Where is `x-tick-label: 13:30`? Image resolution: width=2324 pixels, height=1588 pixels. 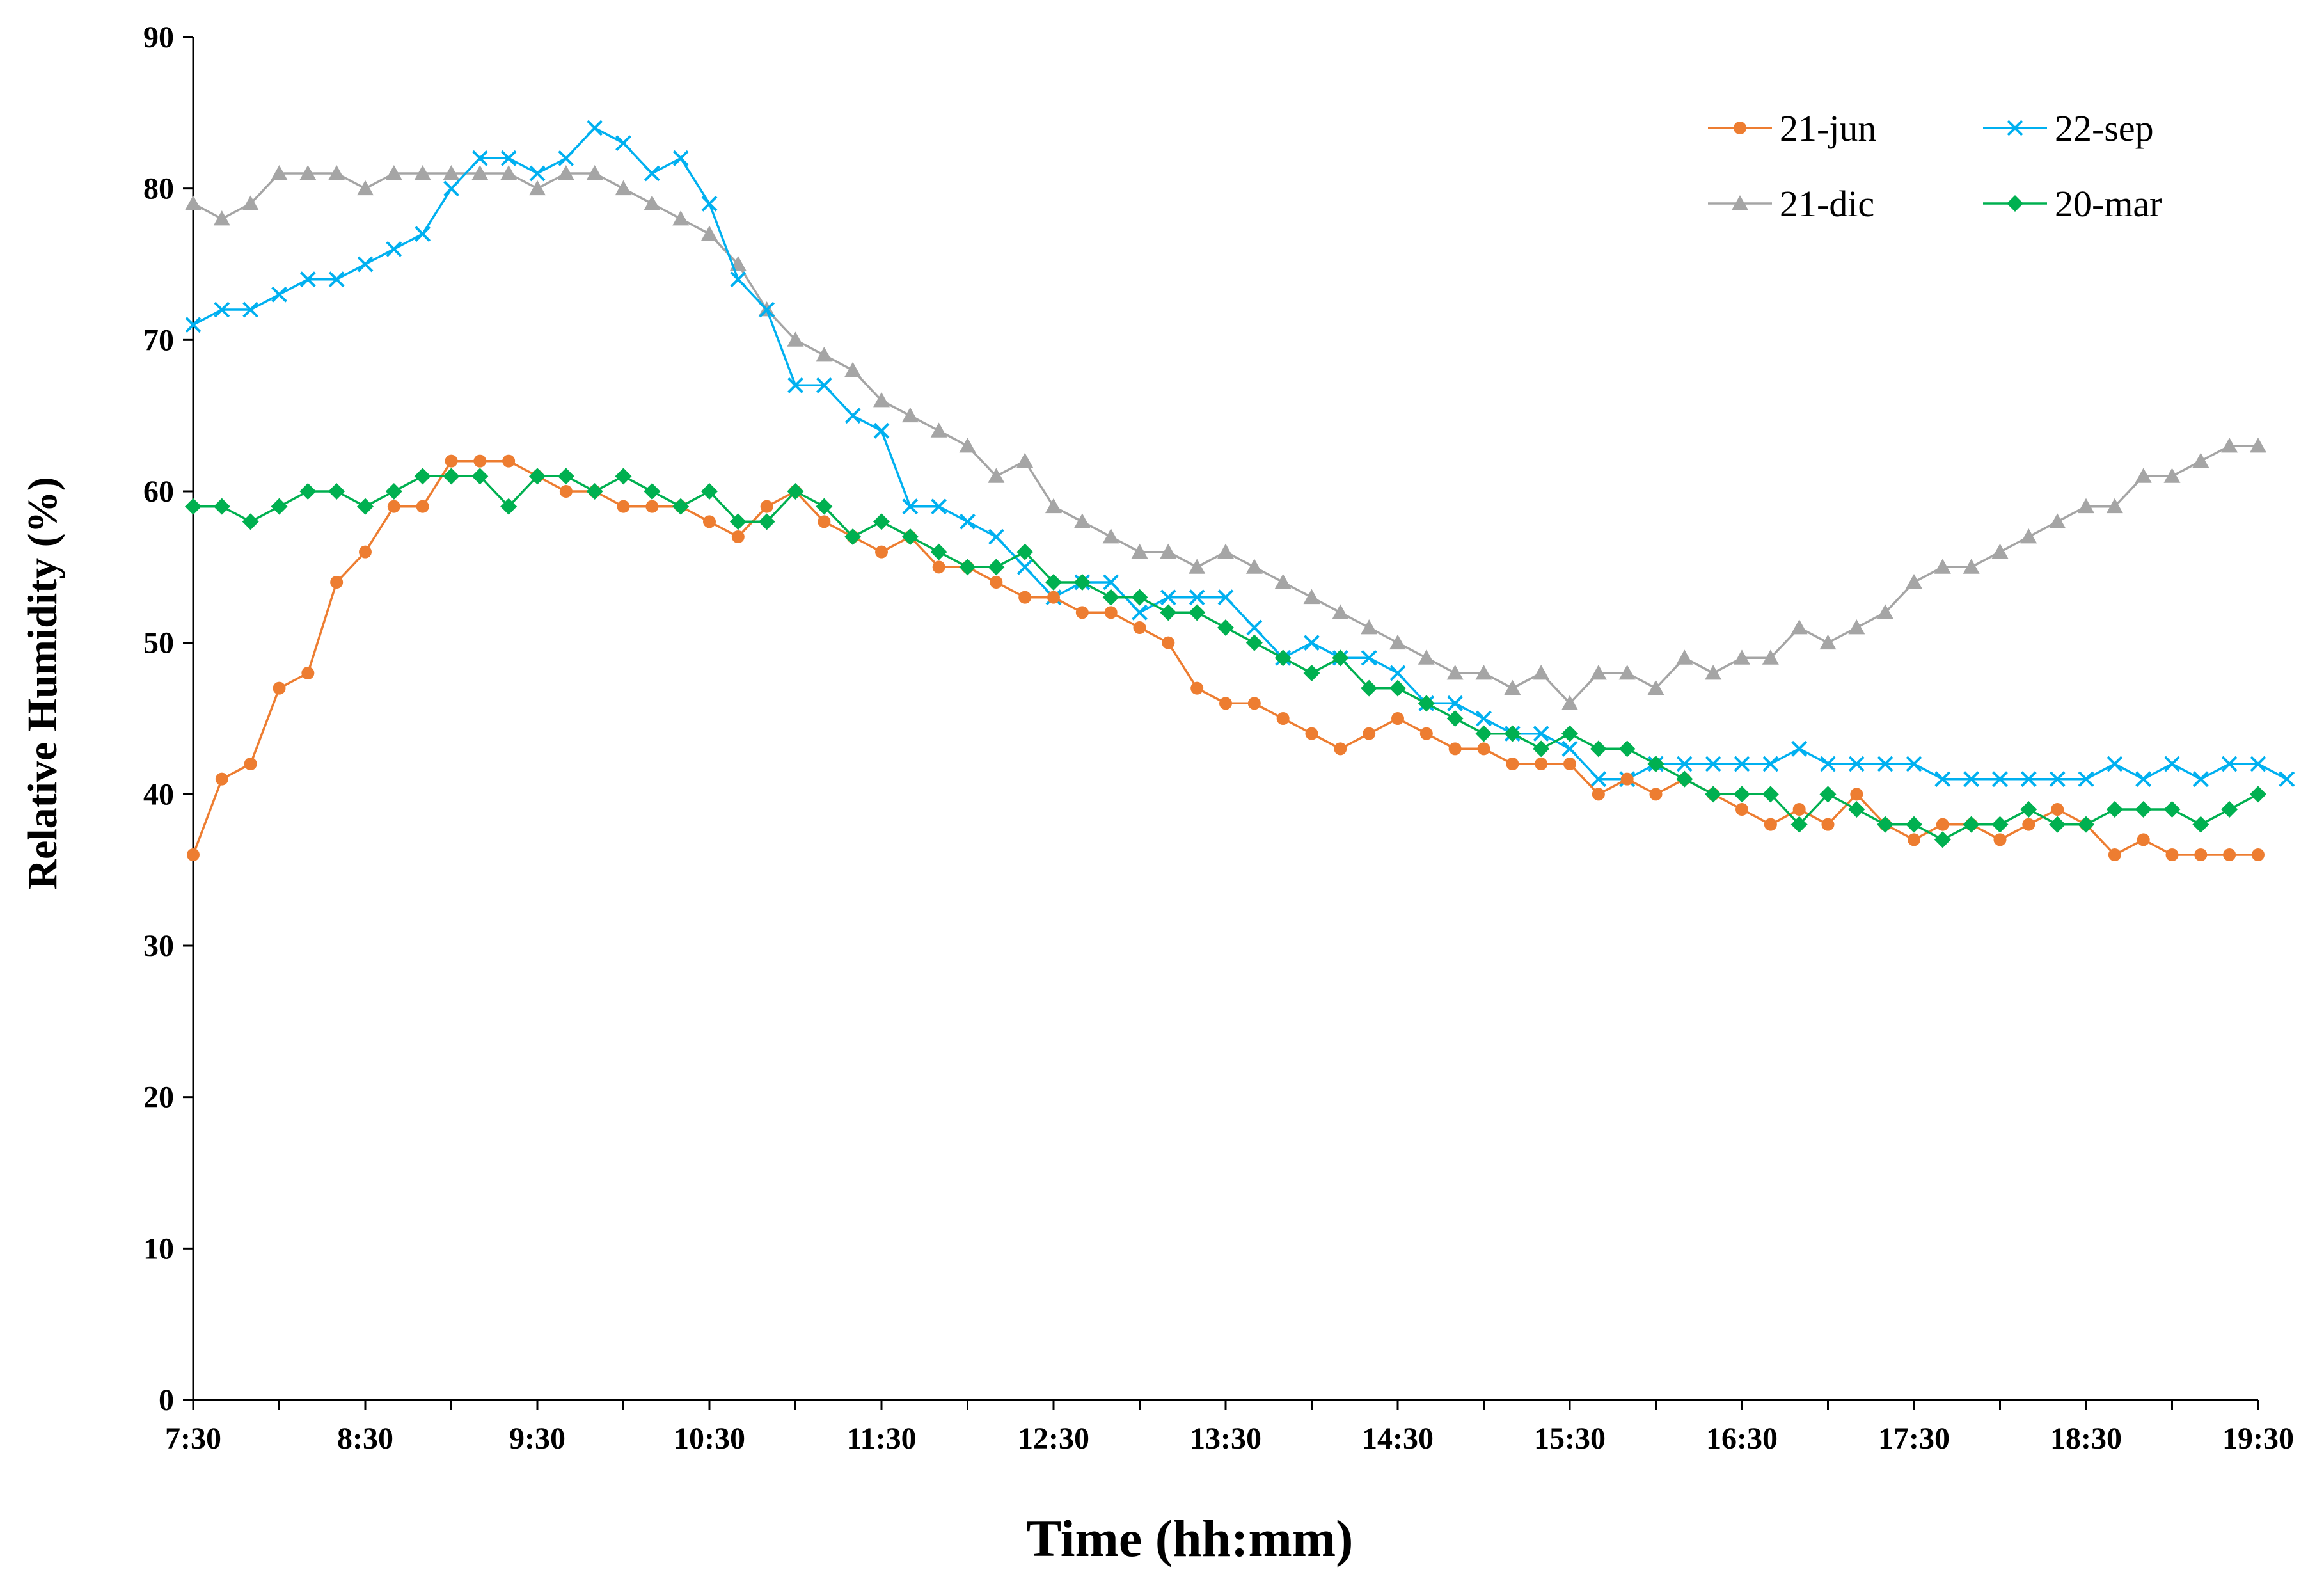
x-tick-label: 13:30 is located at coordinates (1225, 1439).